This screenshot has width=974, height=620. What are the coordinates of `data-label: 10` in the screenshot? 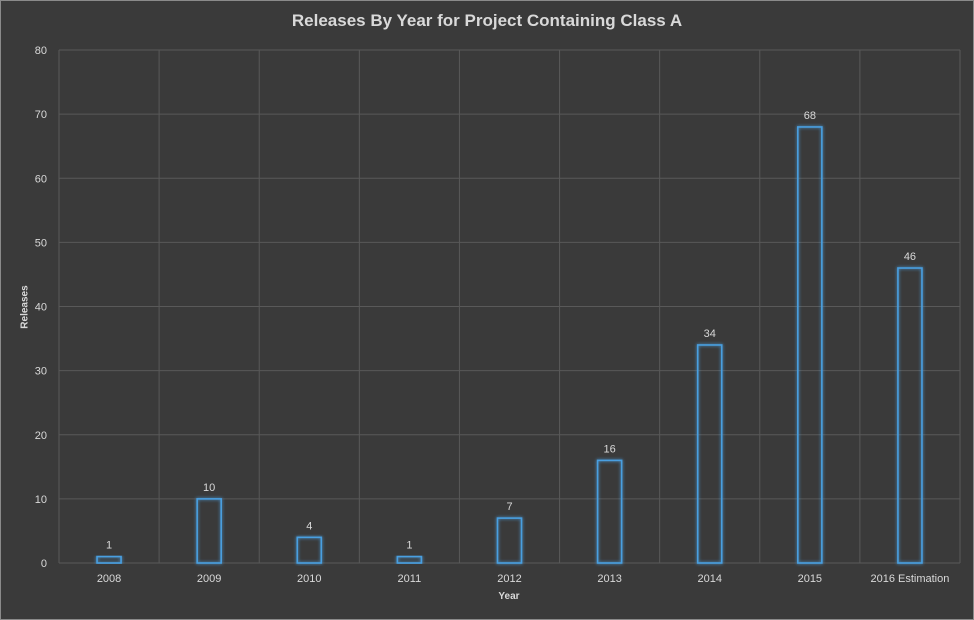 It's located at (209, 488).